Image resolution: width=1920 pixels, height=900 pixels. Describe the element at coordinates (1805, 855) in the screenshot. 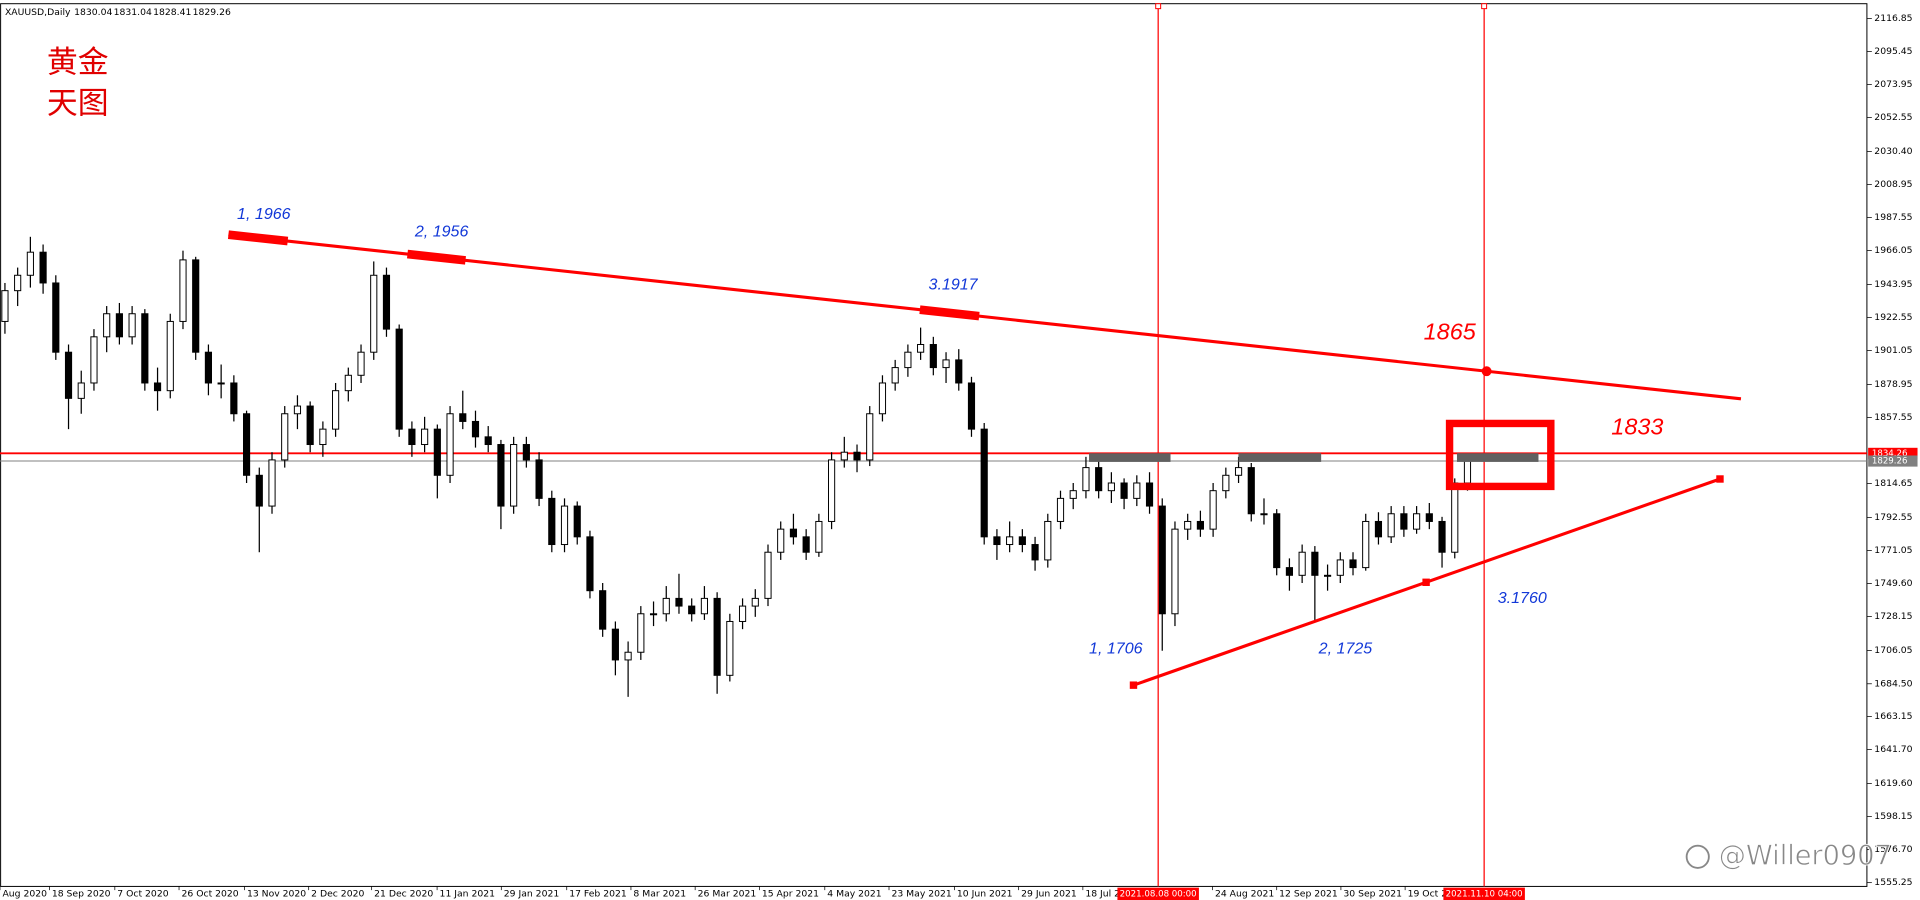

I see `watermark: @Willer0907` at that location.